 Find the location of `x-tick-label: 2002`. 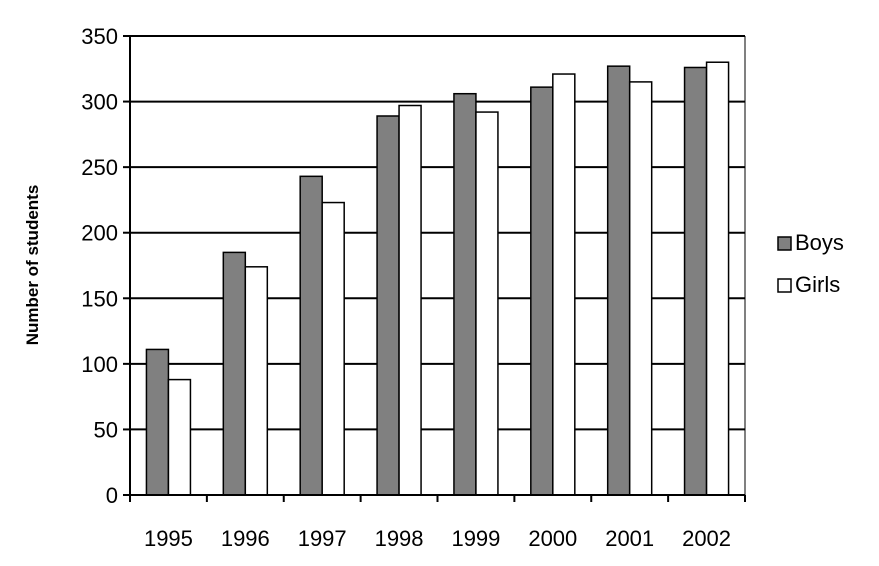

x-tick-label: 2002 is located at coordinates (706, 538).